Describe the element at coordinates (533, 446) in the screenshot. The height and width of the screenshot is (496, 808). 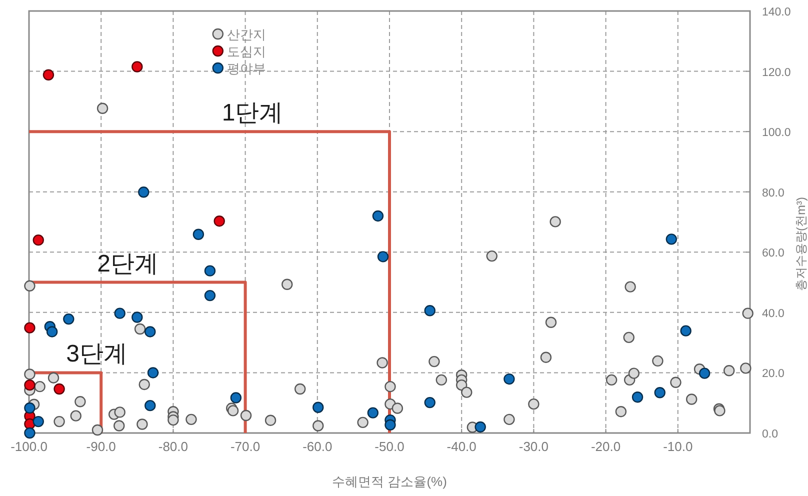
I see `x-tick-label: -30.0` at that location.